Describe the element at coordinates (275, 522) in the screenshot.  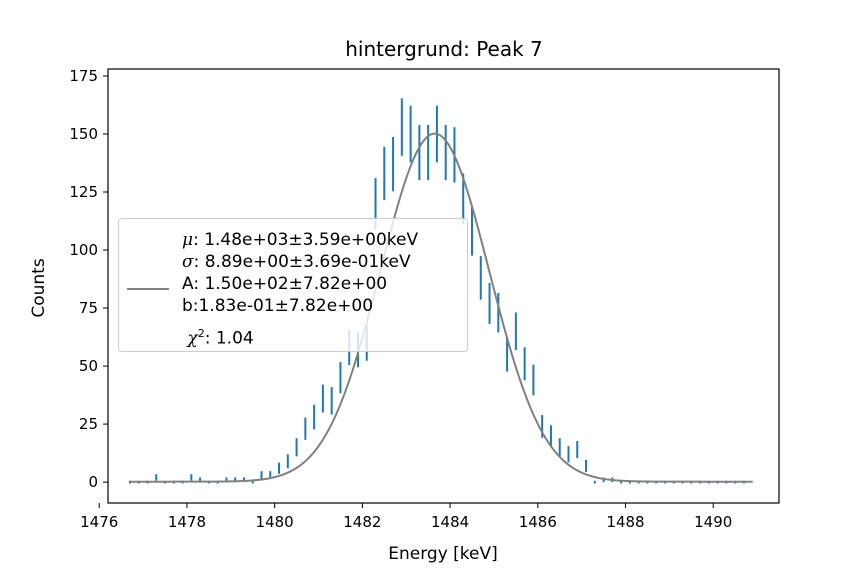
I see `x-tick-label: 1480` at that location.